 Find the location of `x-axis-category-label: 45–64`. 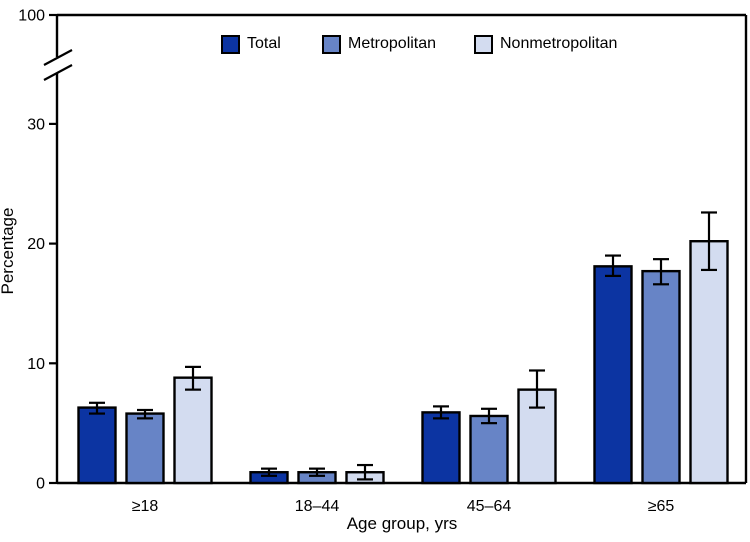

x-axis-category-label: 45–64 is located at coordinates (489, 506).